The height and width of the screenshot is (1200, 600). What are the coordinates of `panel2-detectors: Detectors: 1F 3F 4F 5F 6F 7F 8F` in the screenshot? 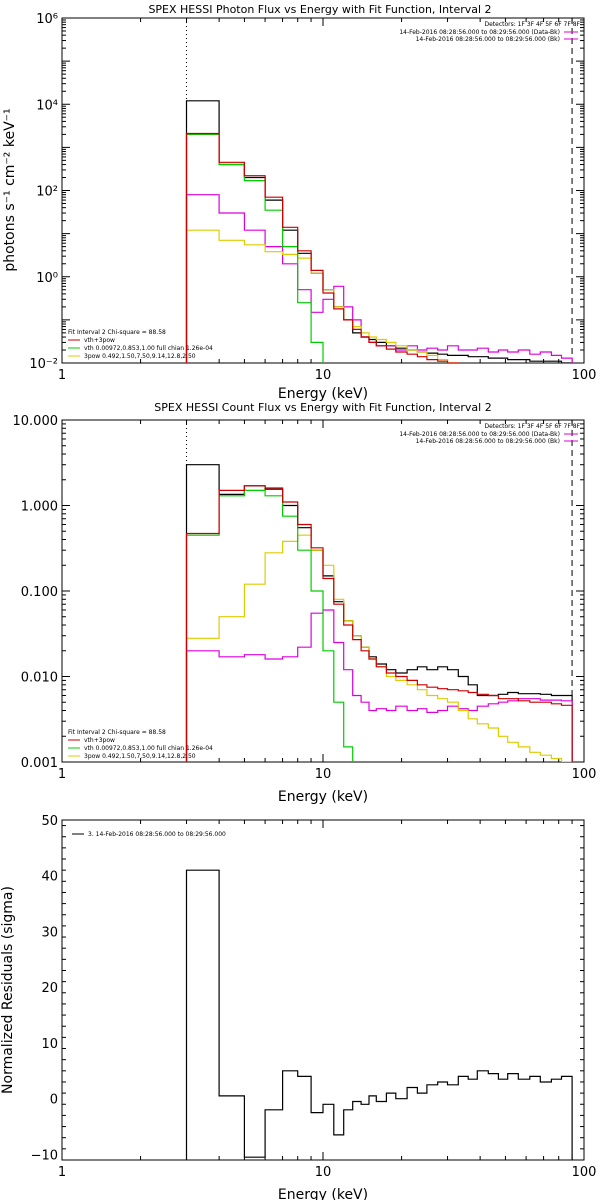 It's located at (532, 426).